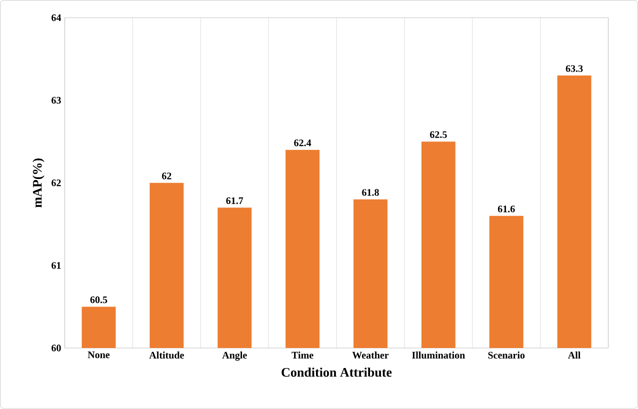  What do you see at coordinates (99, 300) in the screenshot?
I see `data-label: 60.5` at bounding box center [99, 300].